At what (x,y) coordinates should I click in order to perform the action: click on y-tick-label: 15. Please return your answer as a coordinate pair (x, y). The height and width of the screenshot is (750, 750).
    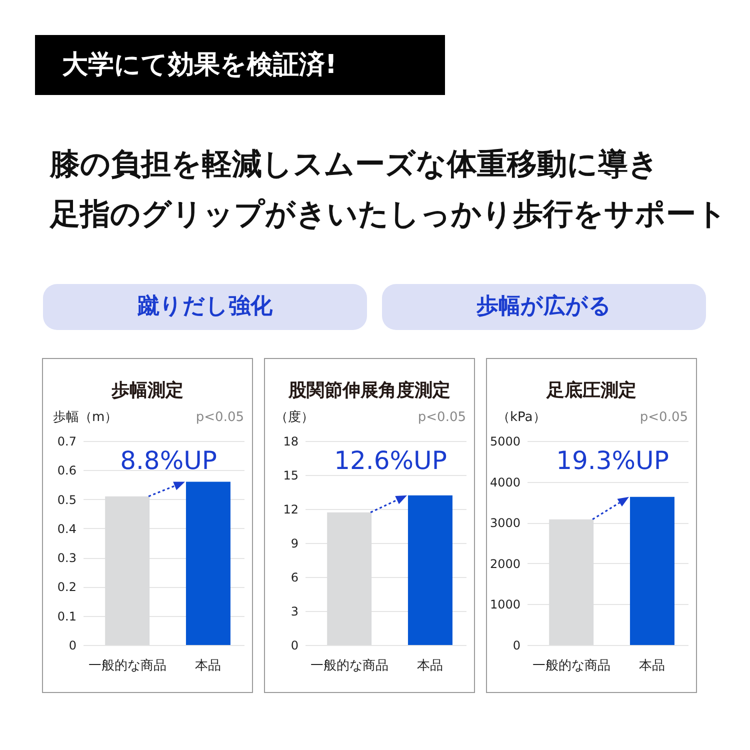
    Looking at the image, I should click on (290, 475).